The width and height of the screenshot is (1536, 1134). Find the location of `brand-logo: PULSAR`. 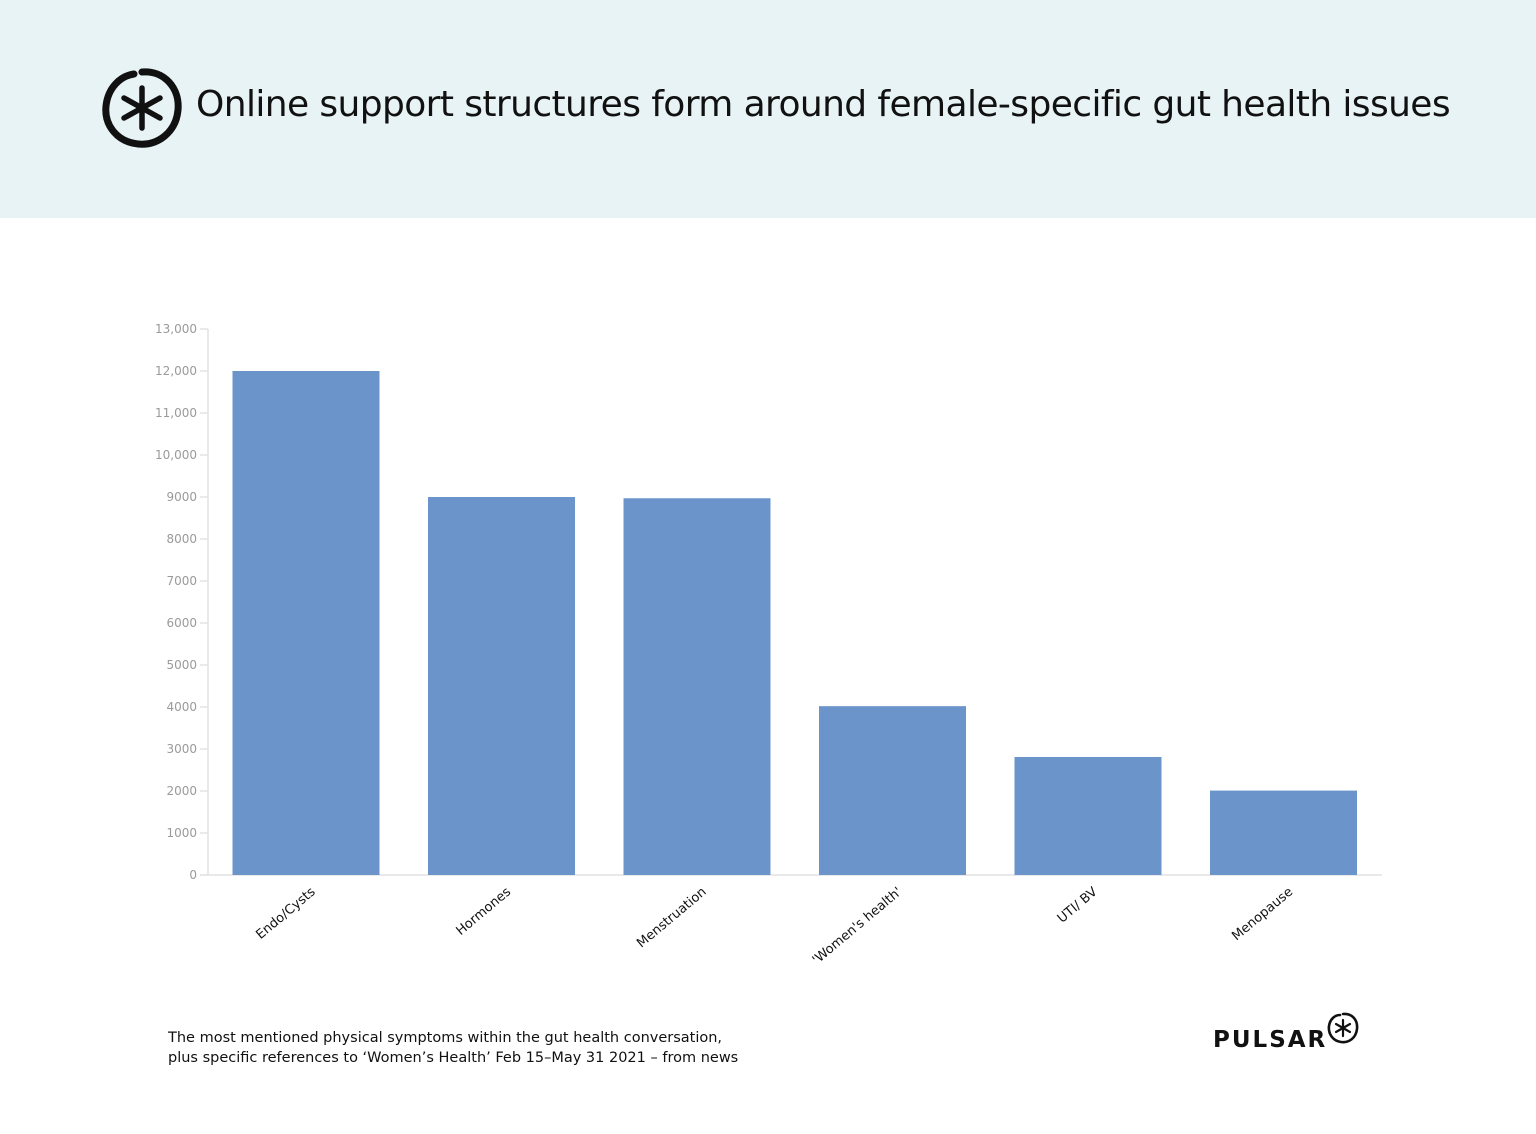

brand-logo: PULSAR is located at coordinates (1288, 1034).